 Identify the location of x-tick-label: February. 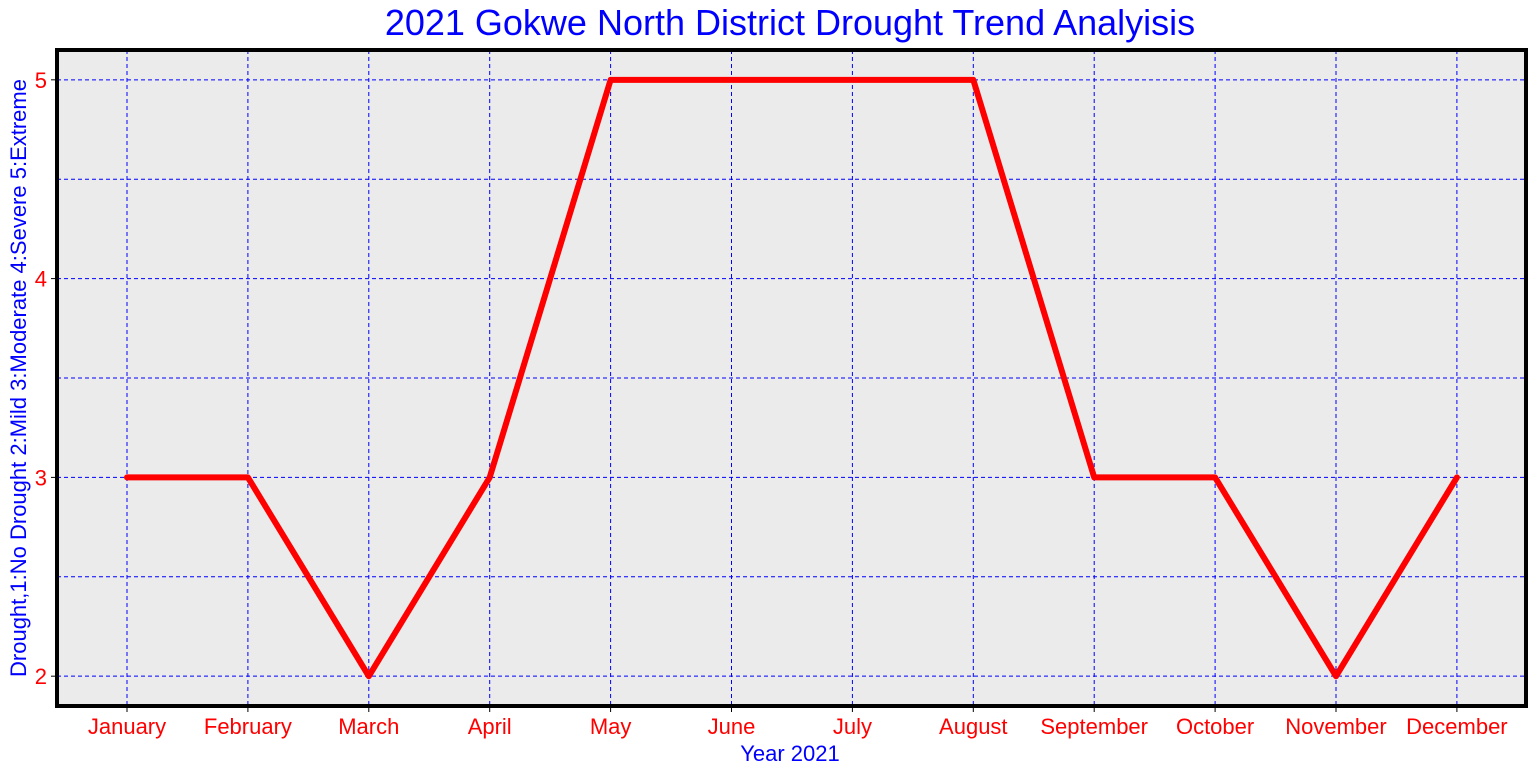
(248, 726).